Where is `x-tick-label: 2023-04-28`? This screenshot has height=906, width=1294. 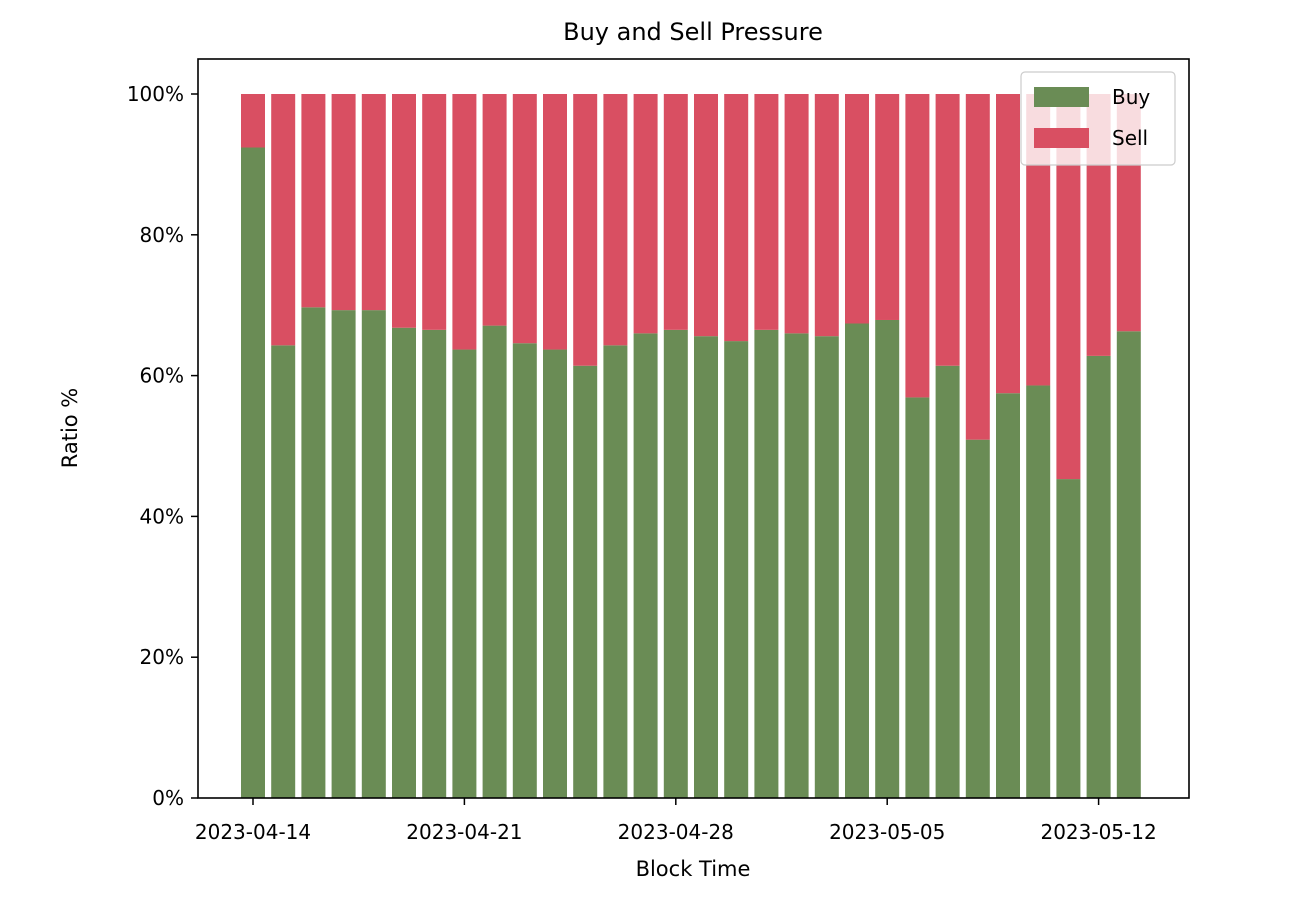 x-tick-label: 2023-04-28 is located at coordinates (676, 832).